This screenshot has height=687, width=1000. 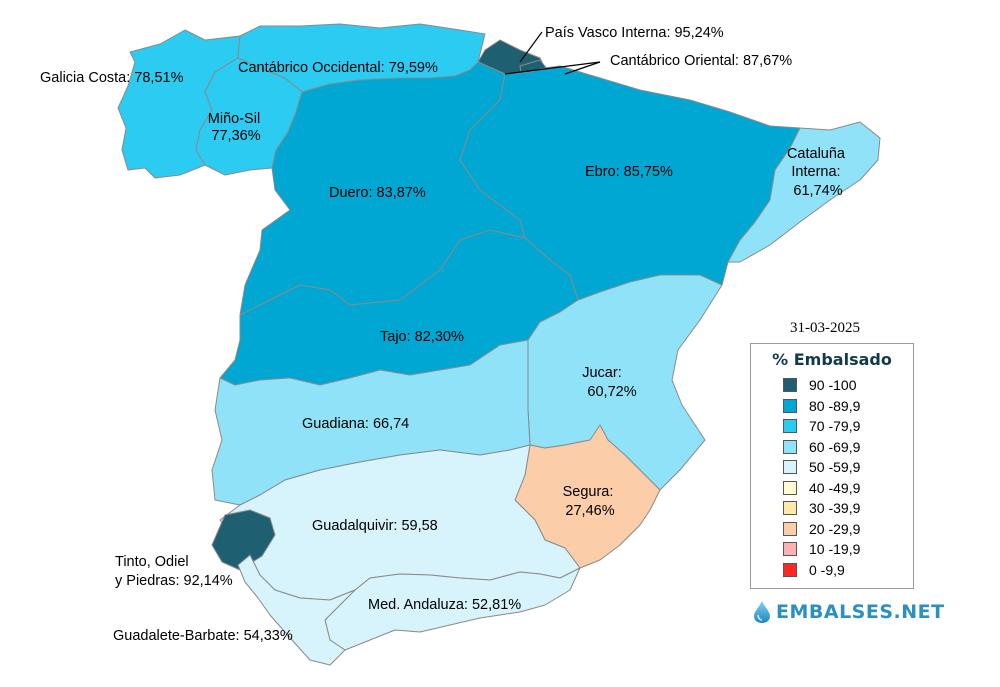 I want to click on label-mino-sil: Miño-Sil 77,36%, so click(x=236, y=127).